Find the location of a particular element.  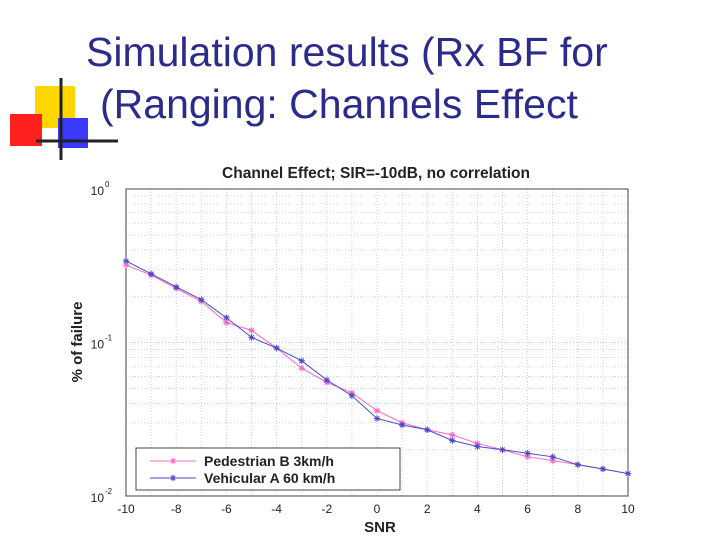

legend-box is located at coordinates (268, 469).